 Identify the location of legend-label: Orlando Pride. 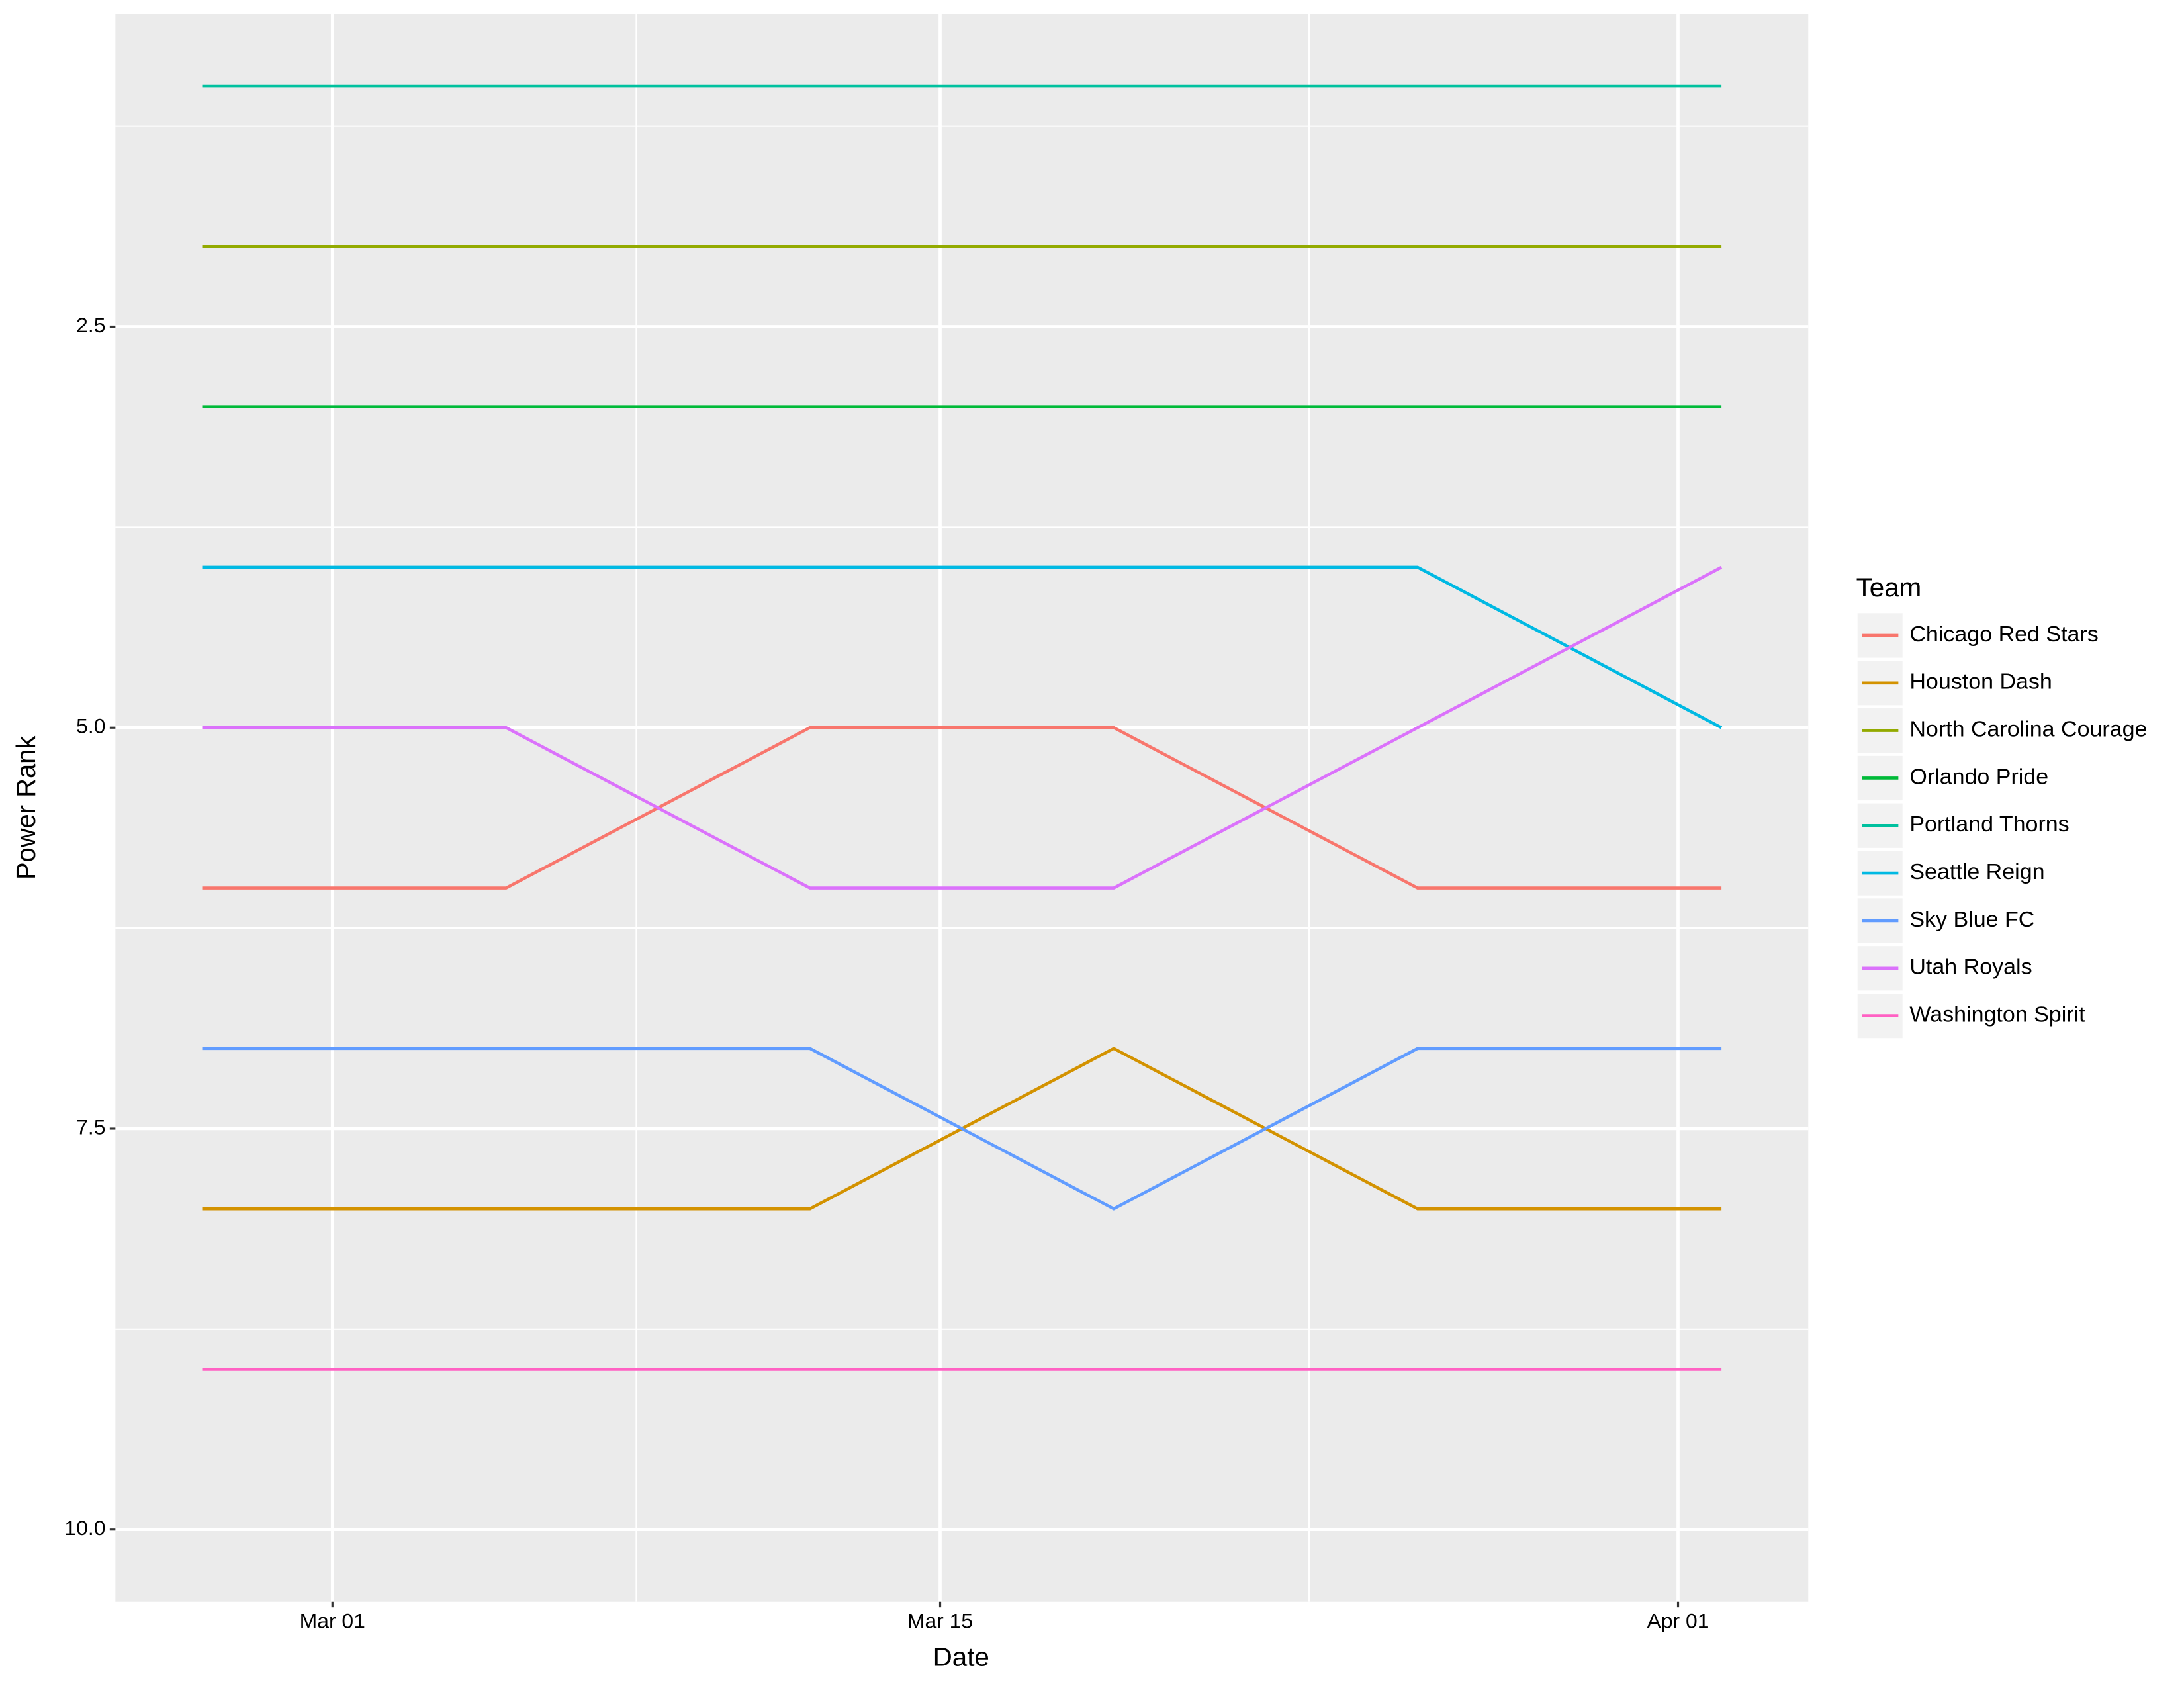
(1979, 777).